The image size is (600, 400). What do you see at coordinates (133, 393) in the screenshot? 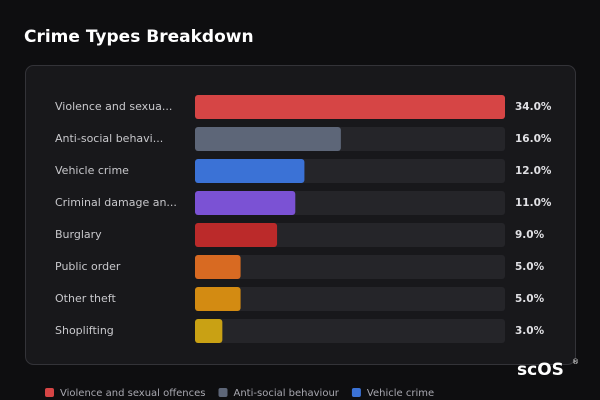
I see `legend-label: Violence and sexual offences` at bounding box center [133, 393].